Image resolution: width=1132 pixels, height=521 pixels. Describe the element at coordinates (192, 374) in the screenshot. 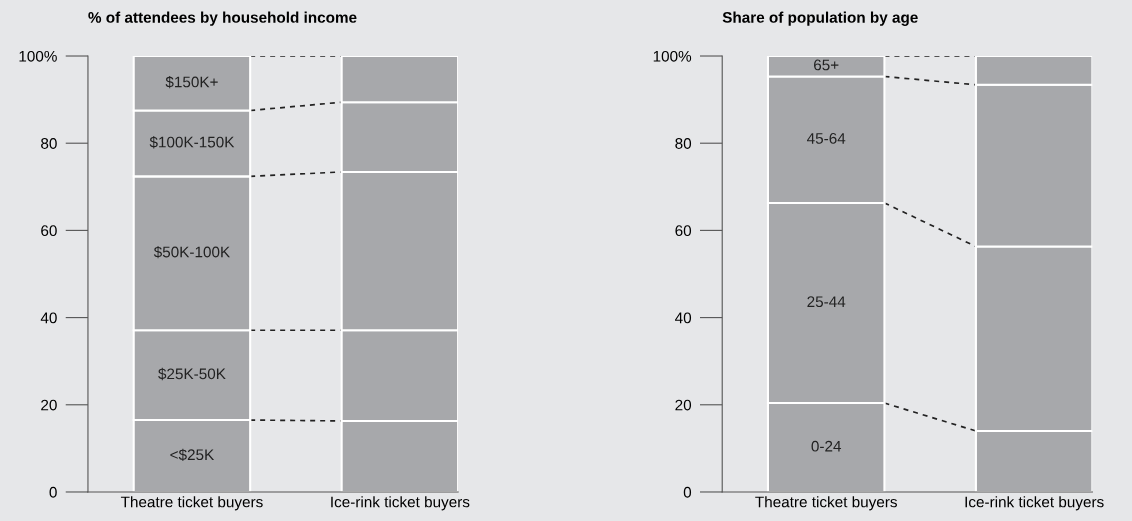

I see `series-label: $25K-50K` at that location.